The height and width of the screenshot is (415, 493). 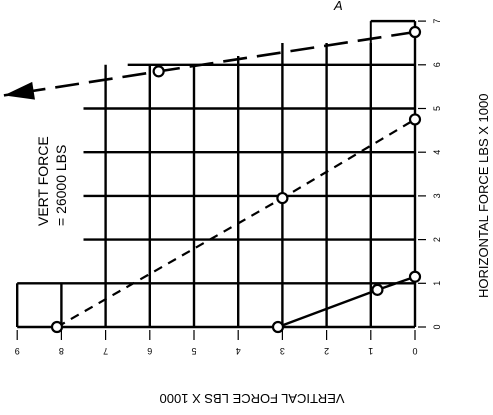 I want to click on x-tick-label: 3, so click(x=282, y=351).